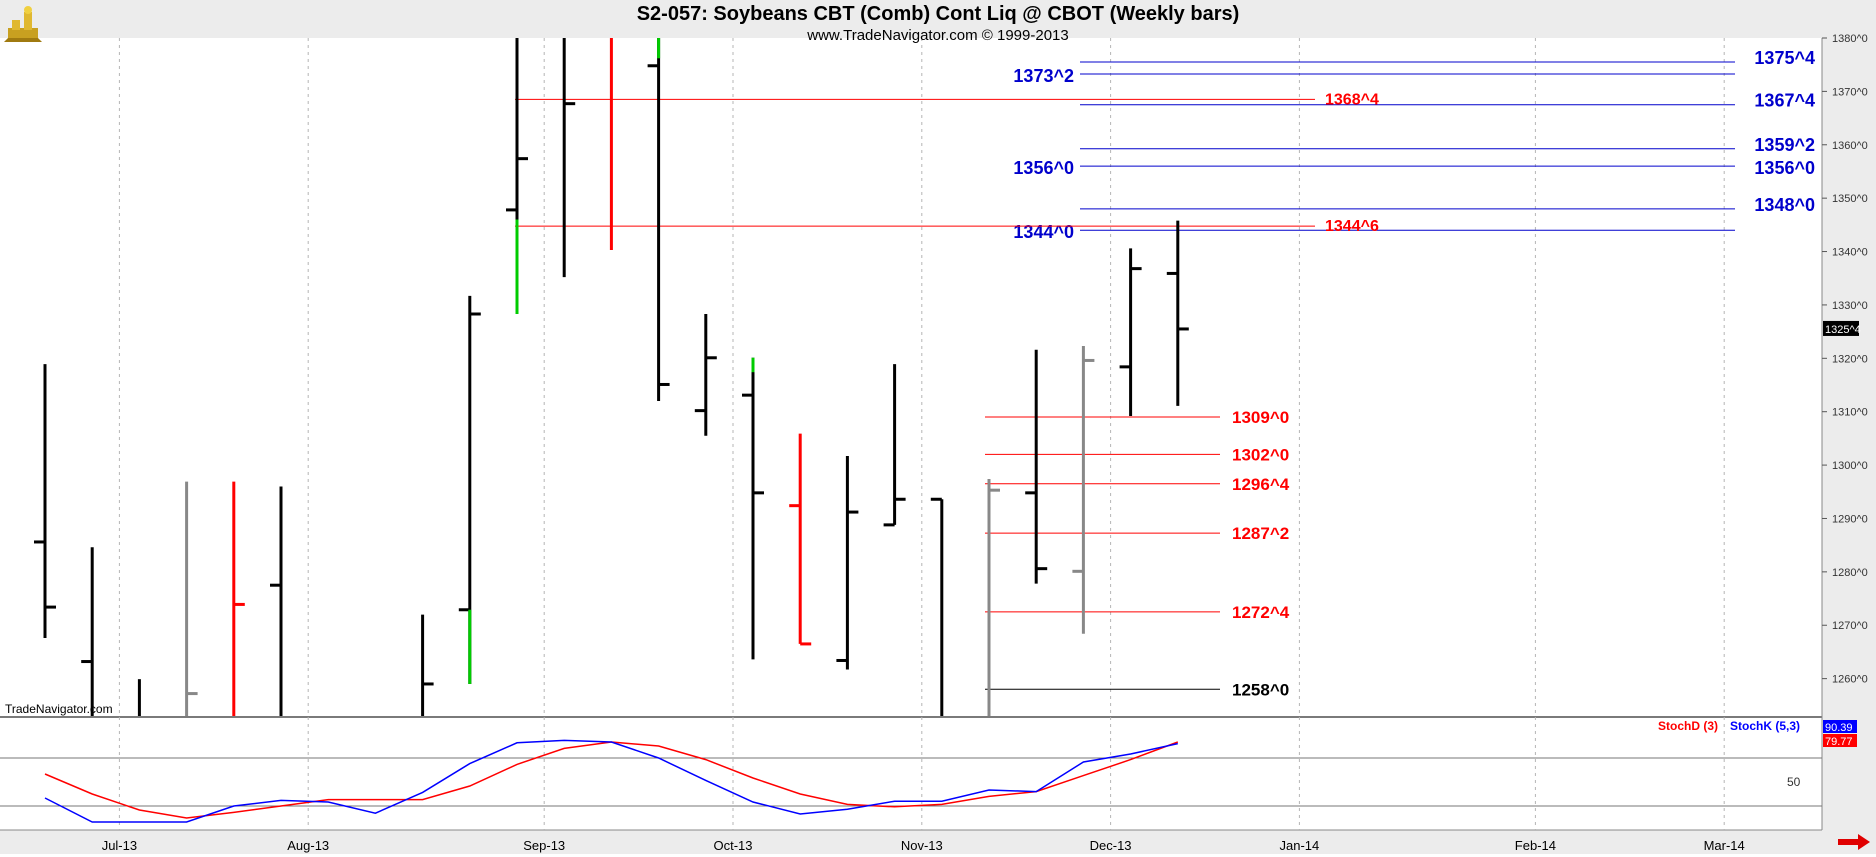 The height and width of the screenshot is (857, 1876). I want to click on black-level-label: 1258^0, so click(1260, 689).